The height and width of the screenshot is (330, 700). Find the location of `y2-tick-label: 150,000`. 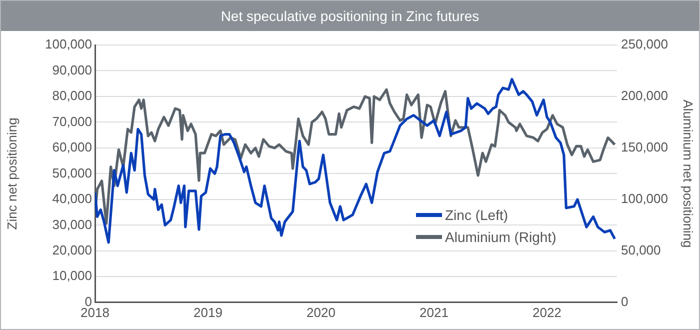

y2-tick-label: 150,000 is located at coordinates (644, 147).